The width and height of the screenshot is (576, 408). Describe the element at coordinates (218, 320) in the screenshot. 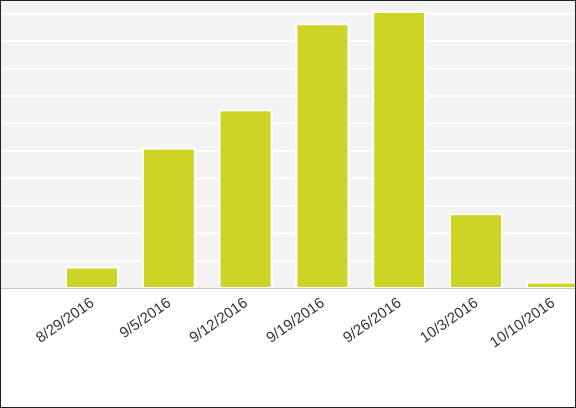

I see `x-tick-label: 9/12/2016` at that location.